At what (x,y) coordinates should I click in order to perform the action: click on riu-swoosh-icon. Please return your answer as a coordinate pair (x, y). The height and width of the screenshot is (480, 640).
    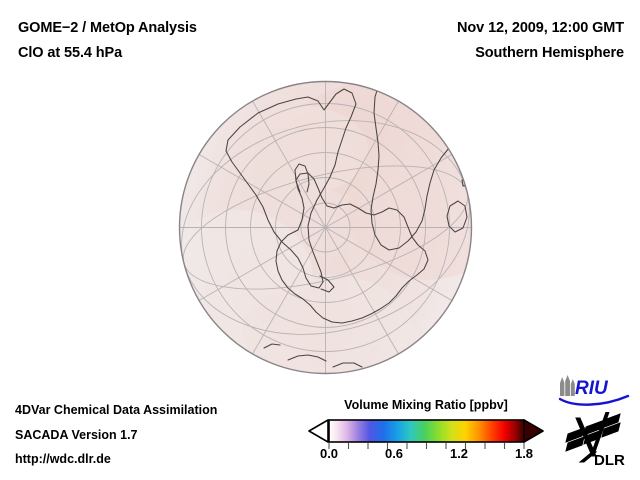
    Looking at the image, I should click on (594, 400).